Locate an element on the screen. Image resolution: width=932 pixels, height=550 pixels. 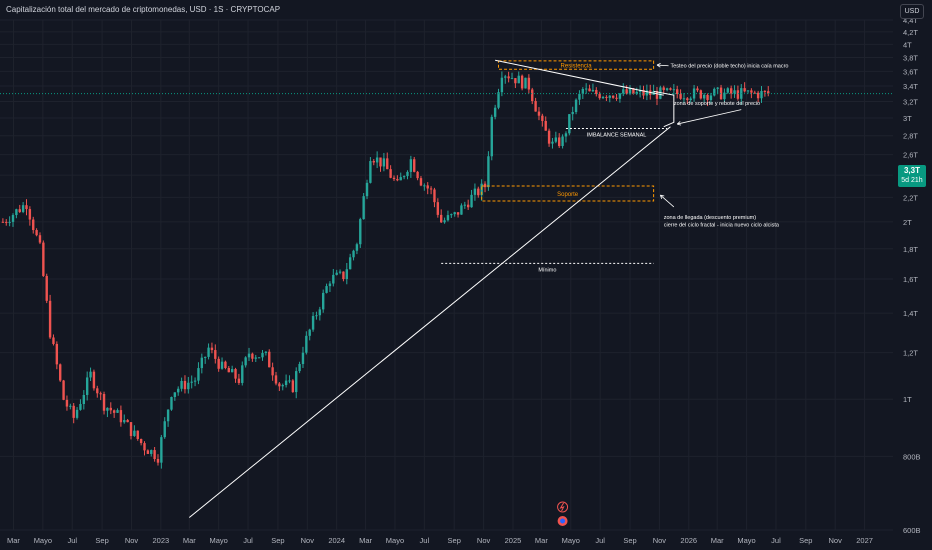
x-tick-label: Sep is located at coordinates (277, 540).